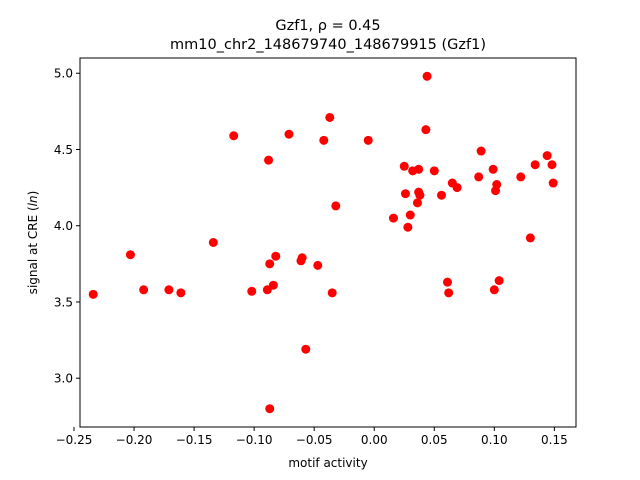 The image size is (640, 480). What do you see at coordinates (33, 250) in the screenshot?
I see `y-axis-label-prefix: signal at CRE (` at bounding box center [33, 250].